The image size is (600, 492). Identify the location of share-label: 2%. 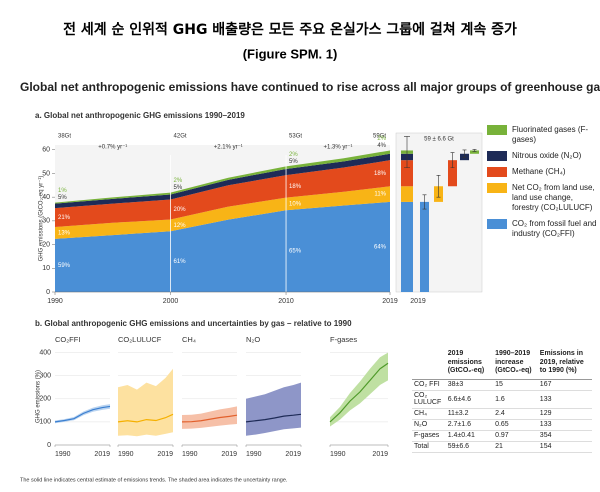
(293, 155).